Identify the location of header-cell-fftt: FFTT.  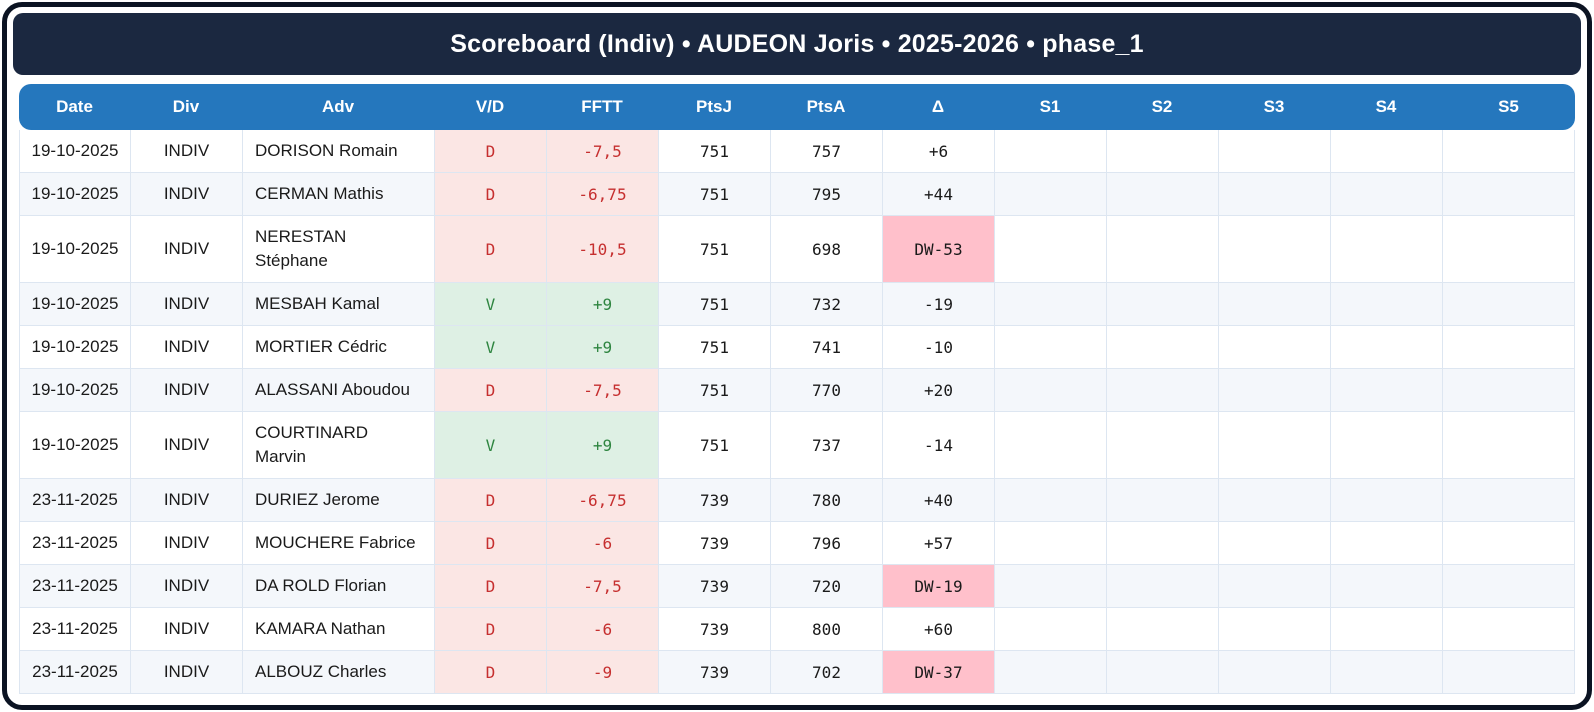
(602, 106).